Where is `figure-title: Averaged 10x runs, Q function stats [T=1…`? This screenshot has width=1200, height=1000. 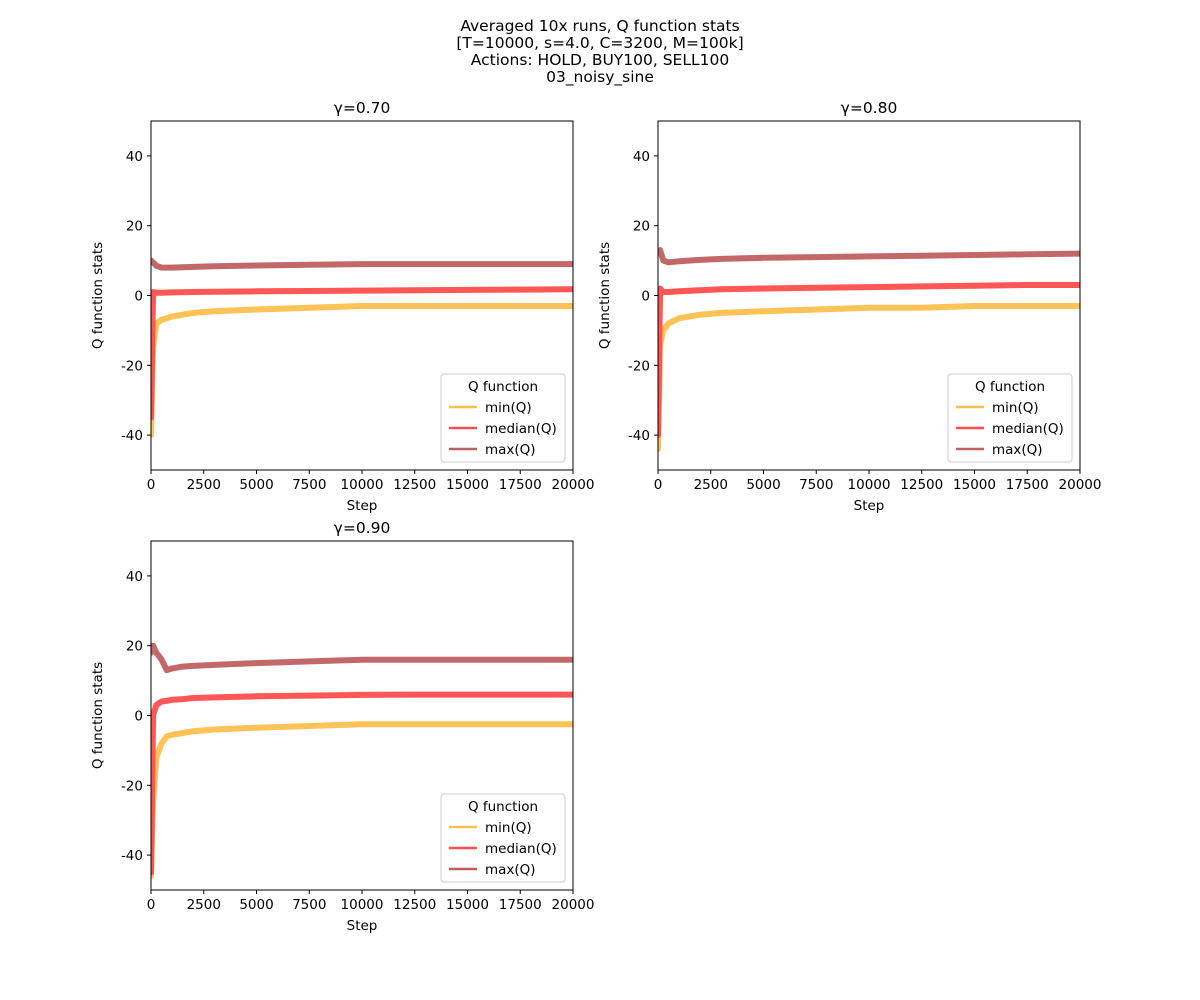
figure-title: Averaged 10x runs, Q function stats [T=1… is located at coordinates (599, 52).